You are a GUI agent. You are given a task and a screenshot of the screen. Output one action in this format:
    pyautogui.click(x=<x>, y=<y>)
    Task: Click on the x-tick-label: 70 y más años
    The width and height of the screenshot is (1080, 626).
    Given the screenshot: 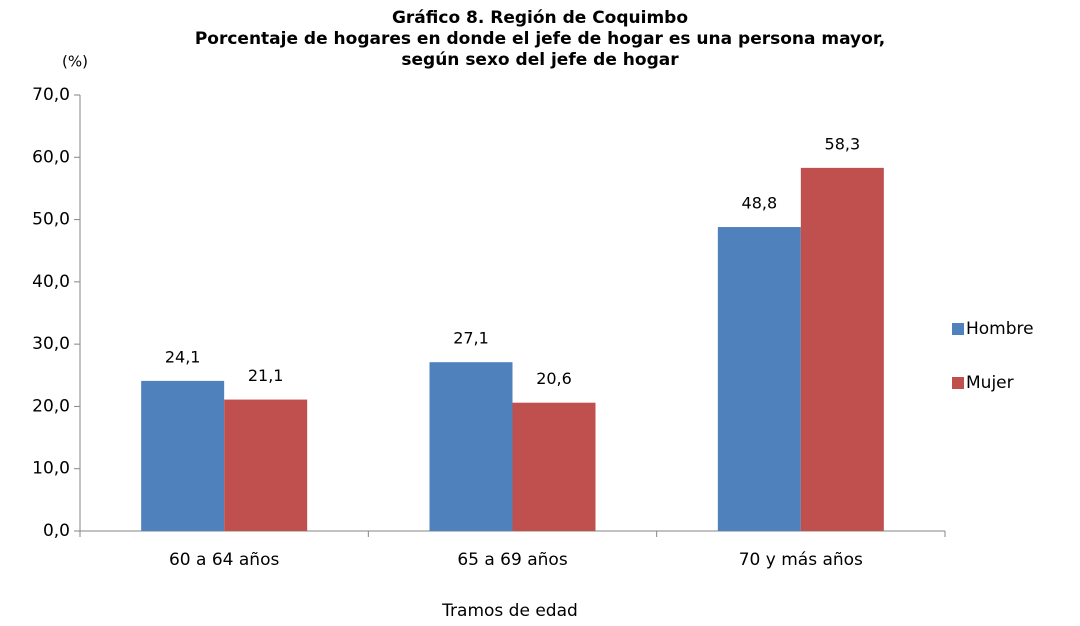 What is the action you would take?
    pyautogui.click(x=801, y=560)
    